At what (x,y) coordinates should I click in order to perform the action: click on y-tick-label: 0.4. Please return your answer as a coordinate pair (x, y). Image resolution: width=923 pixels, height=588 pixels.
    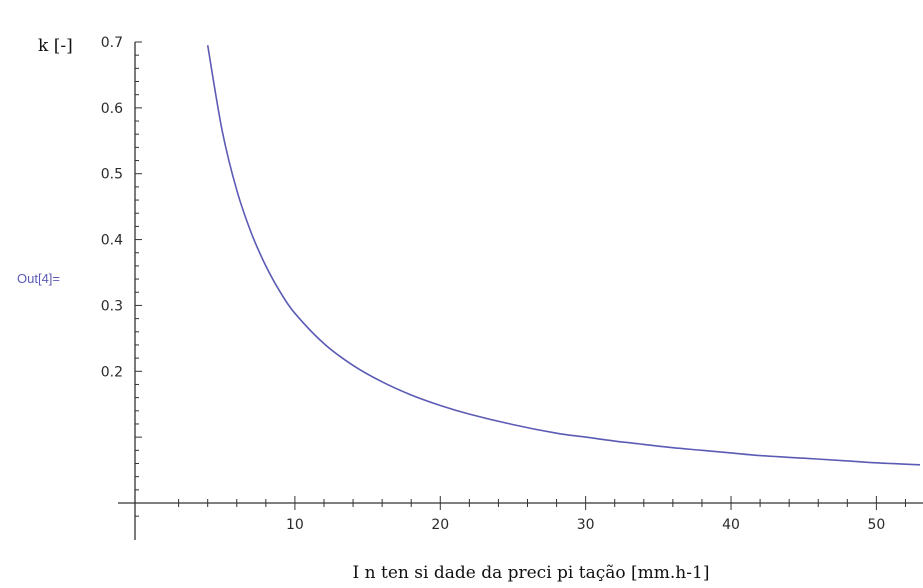
    Looking at the image, I should click on (112, 241).